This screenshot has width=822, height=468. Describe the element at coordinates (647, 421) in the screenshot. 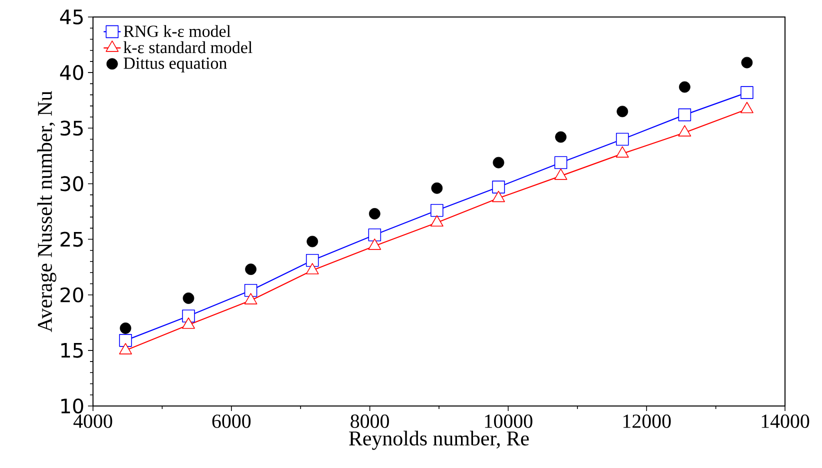

I see `x-tick-label: 12000` at that location.